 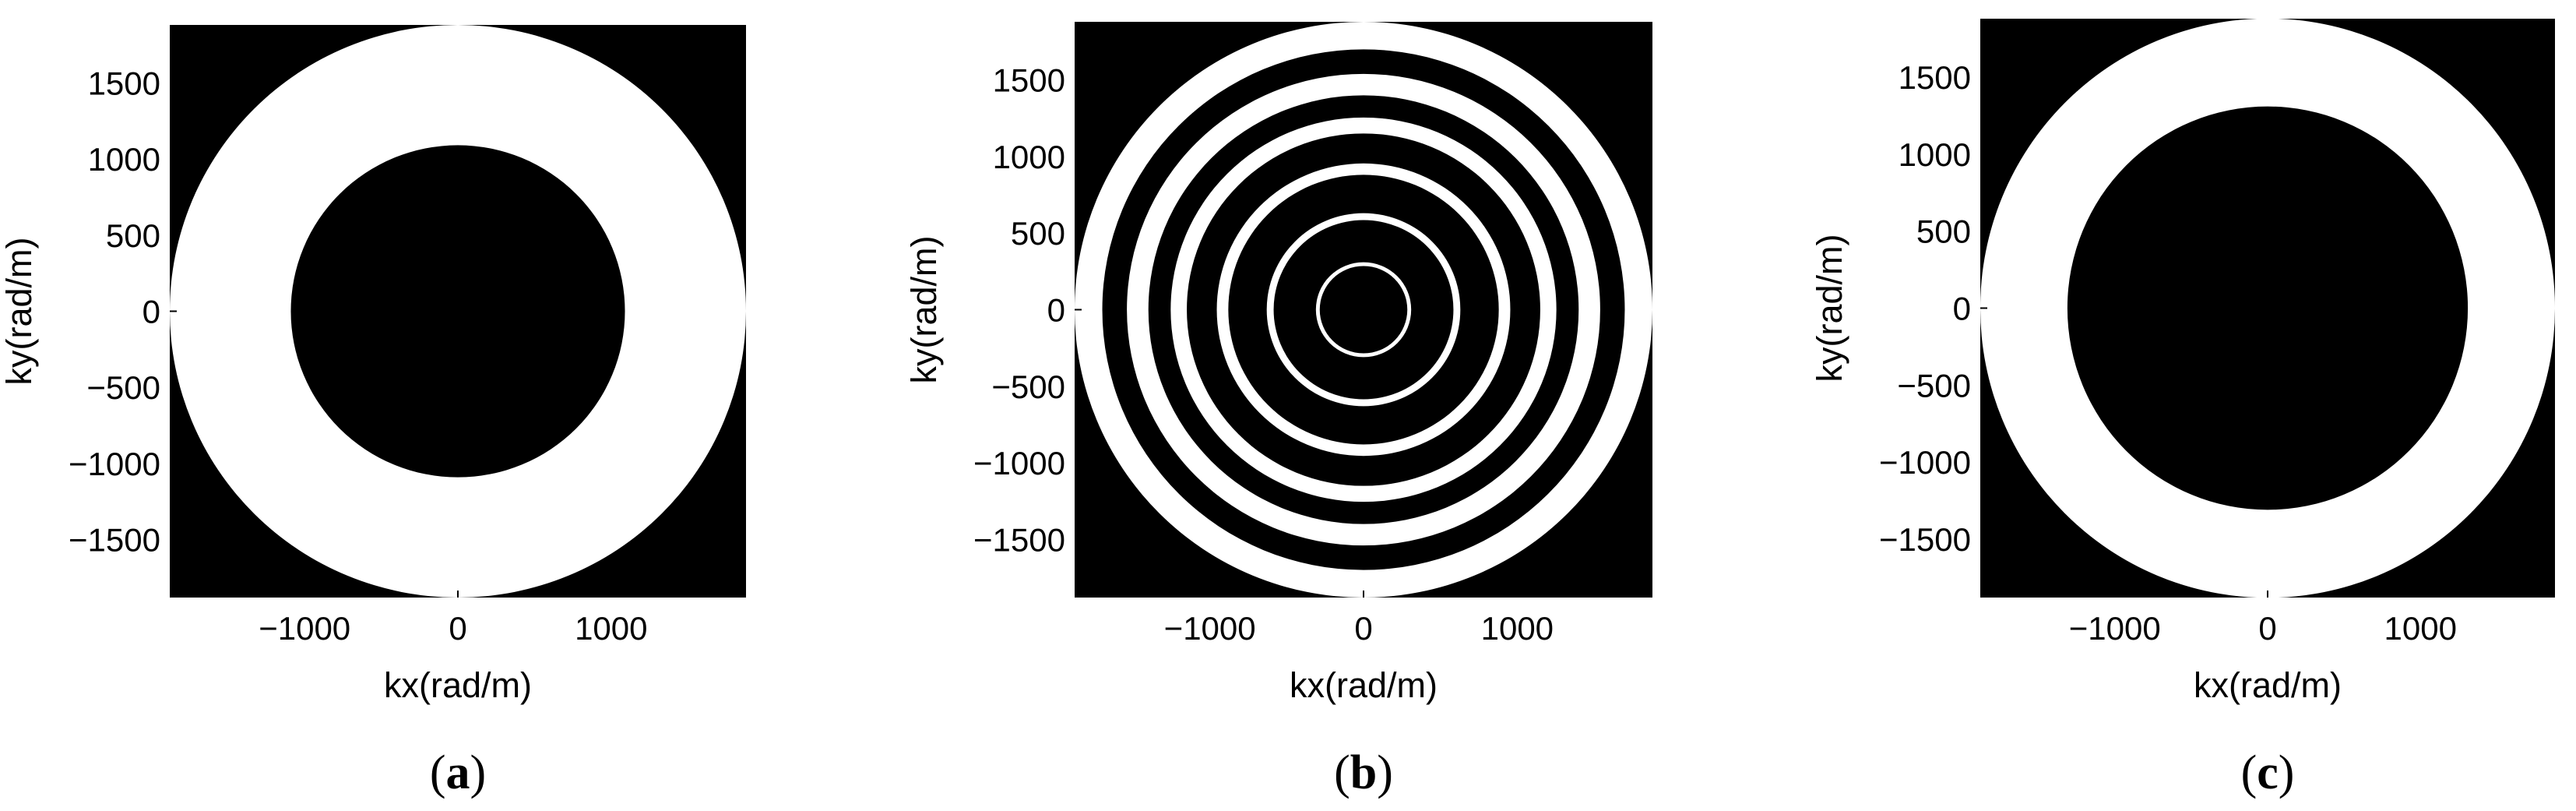 I want to click on panel-label: (a), so click(x=458, y=772).